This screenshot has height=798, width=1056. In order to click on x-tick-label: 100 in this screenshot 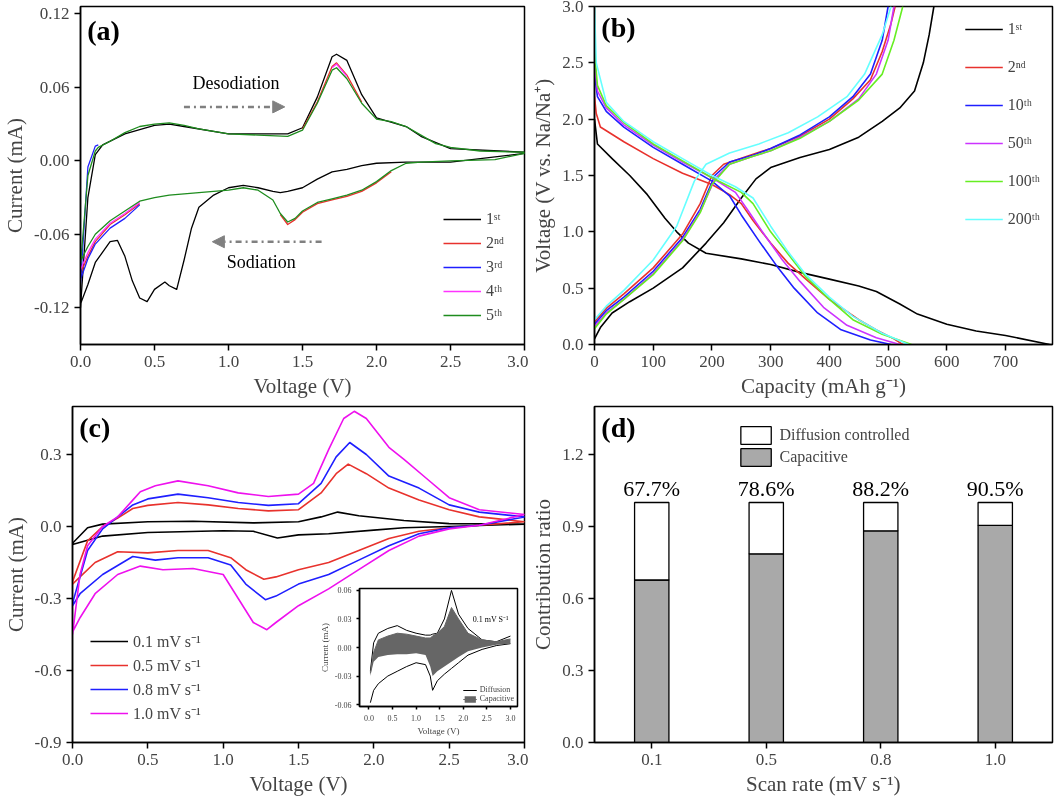, I will do `click(653, 361)`.